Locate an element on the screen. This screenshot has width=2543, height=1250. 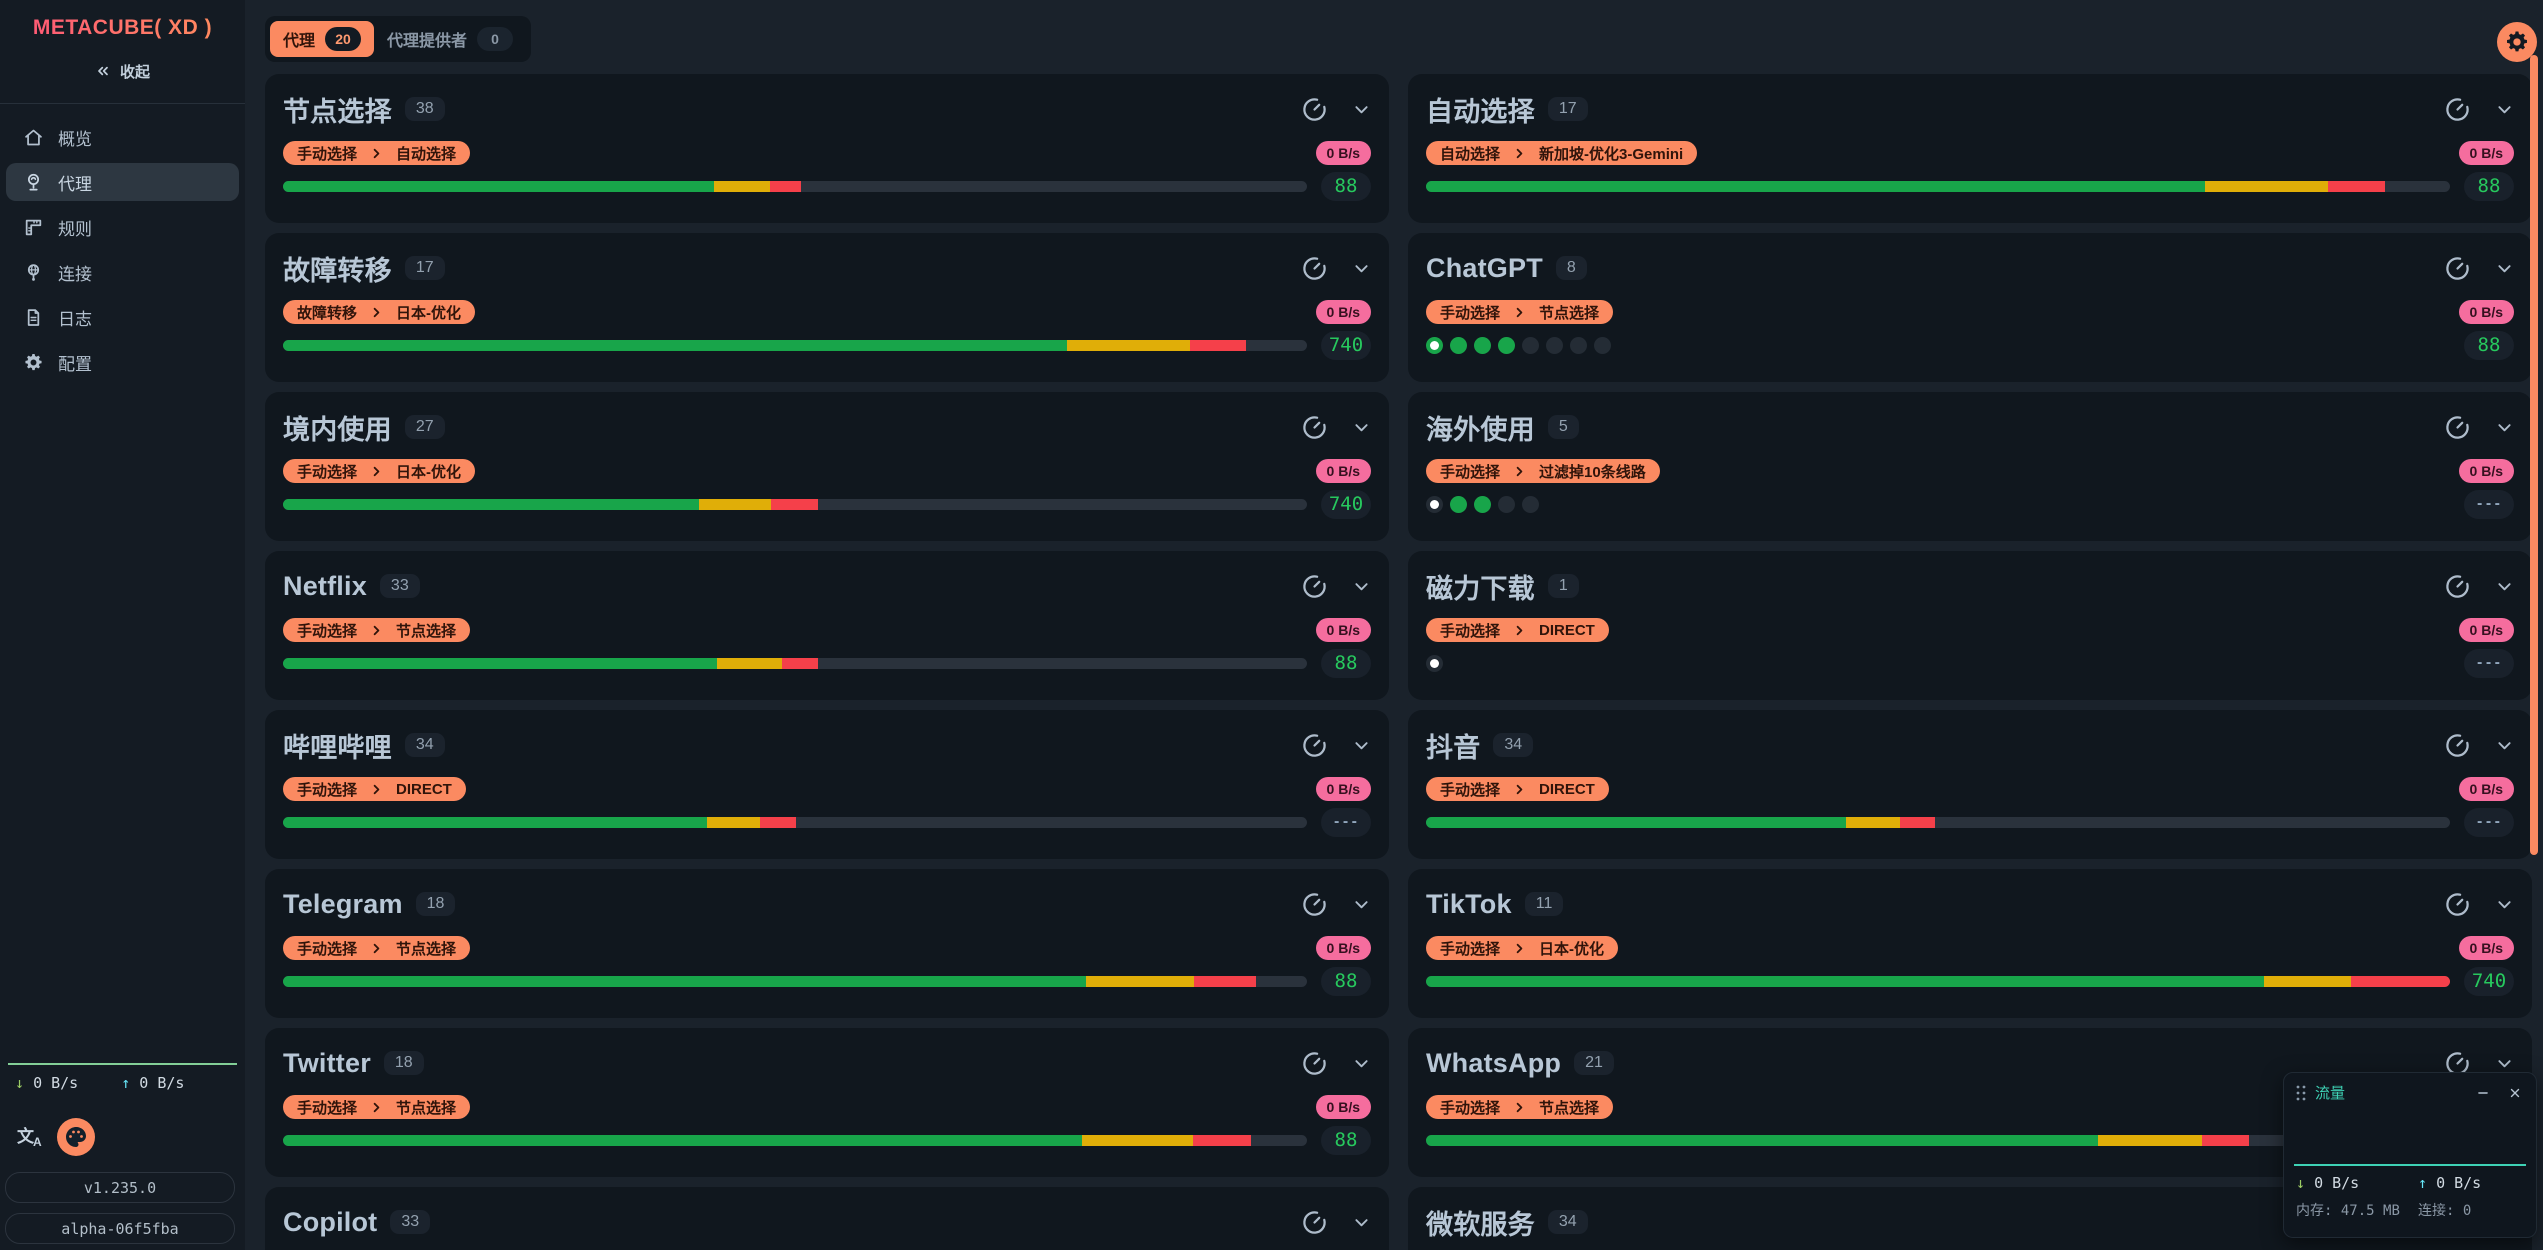
proxy-group-card: 自动选择 17 自动选择 新加坡-优化3-Gemini 0 B/s 88 is located at coordinates (1970, 148).